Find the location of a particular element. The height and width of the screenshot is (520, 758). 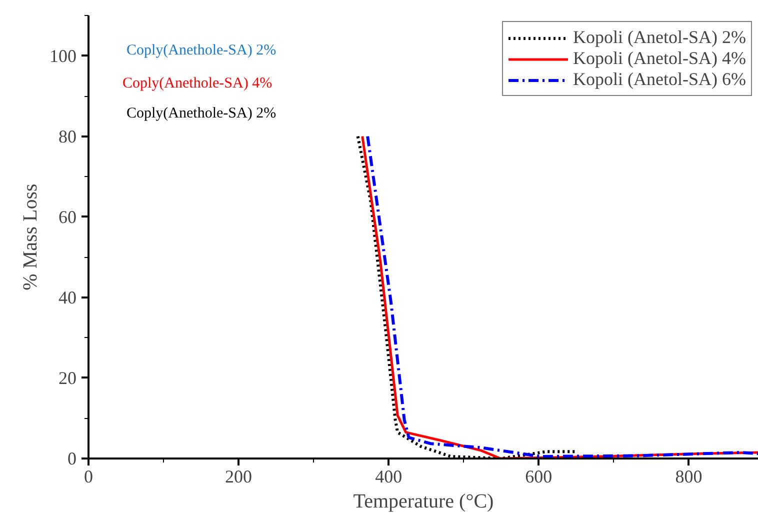

legend-label: Kopoli (Anetol-SA) 6% is located at coordinates (659, 79).